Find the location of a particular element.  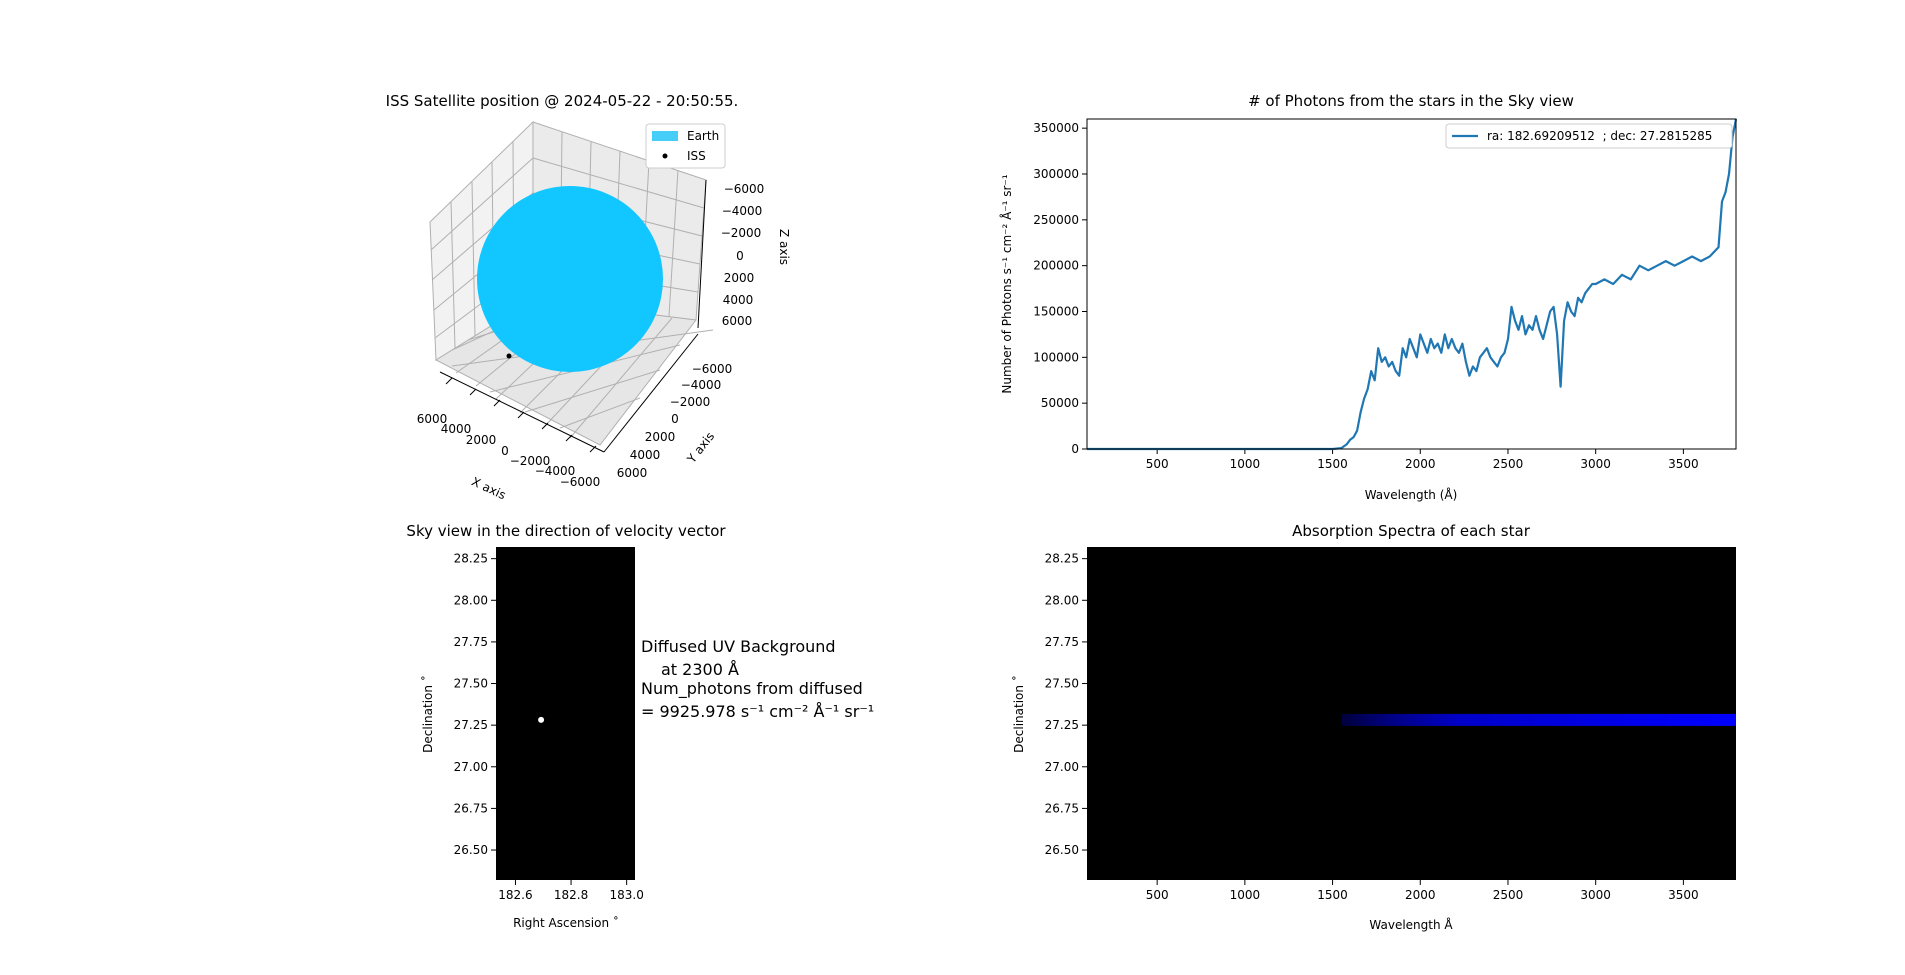

absorption-band is located at coordinates (1538, 719).